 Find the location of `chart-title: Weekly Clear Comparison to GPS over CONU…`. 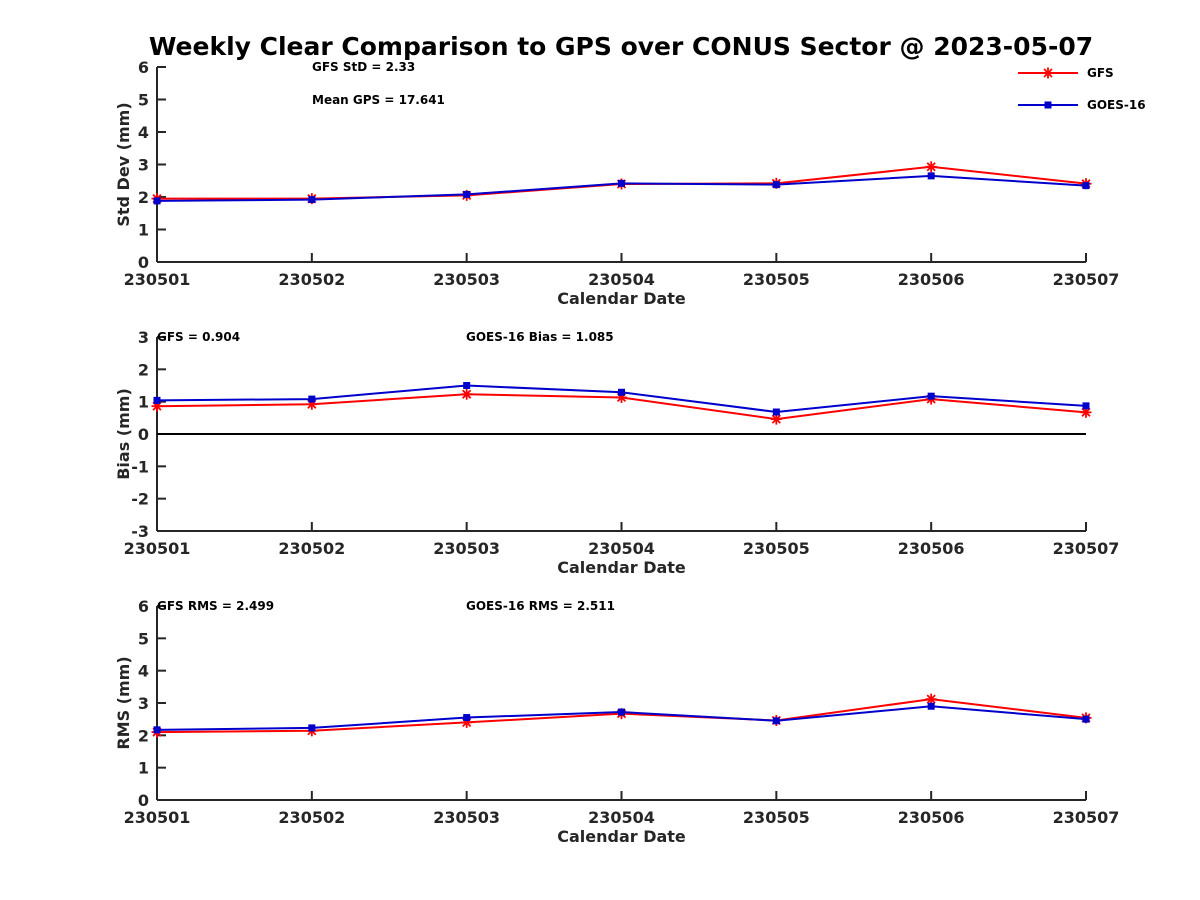

chart-title: Weekly Clear Comparison to GPS over CONU… is located at coordinates (621, 46).